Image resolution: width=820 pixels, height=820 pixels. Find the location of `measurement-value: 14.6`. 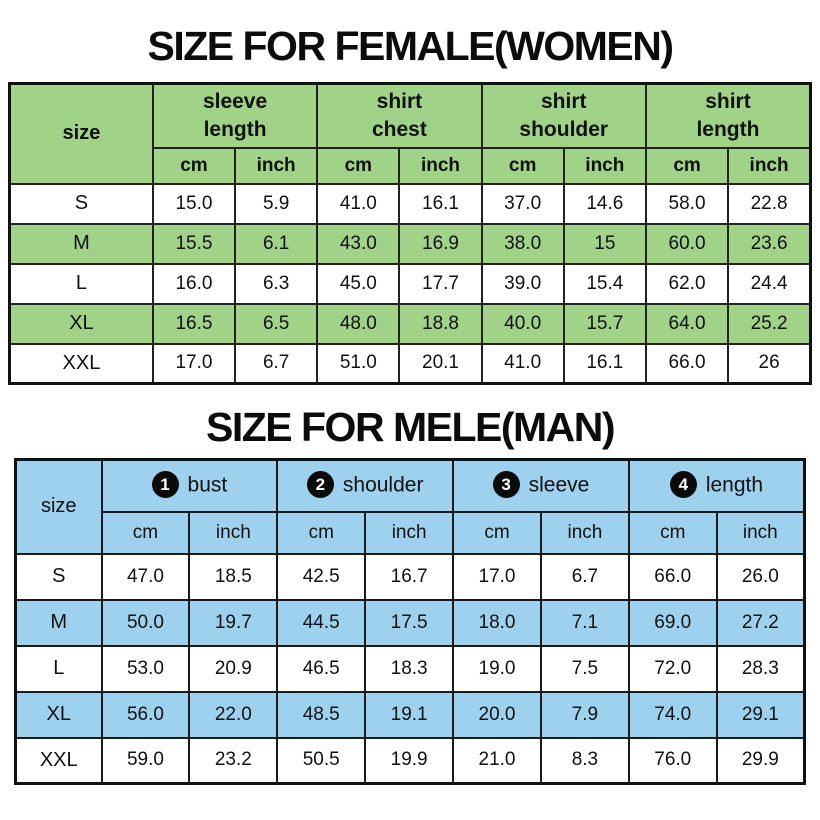

measurement-value: 14.6 is located at coordinates (604, 203).